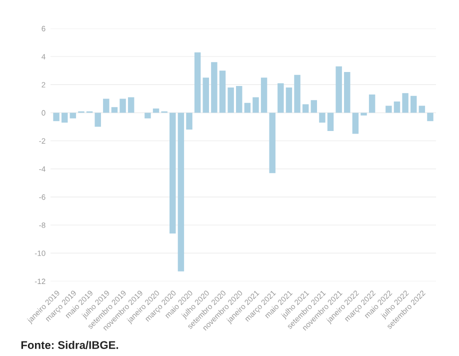 The width and height of the screenshot is (459, 356). I want to click on source-note: Fonte: Sidra/IBGE., so click(69, 345).